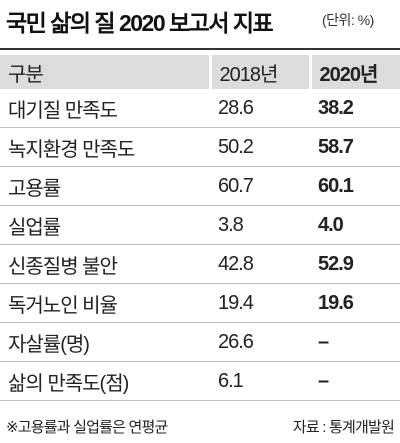 Image resolution: width=400 pixels, height=443 pixels. I want to click on table-cell: 3.8, so click(260, 225).